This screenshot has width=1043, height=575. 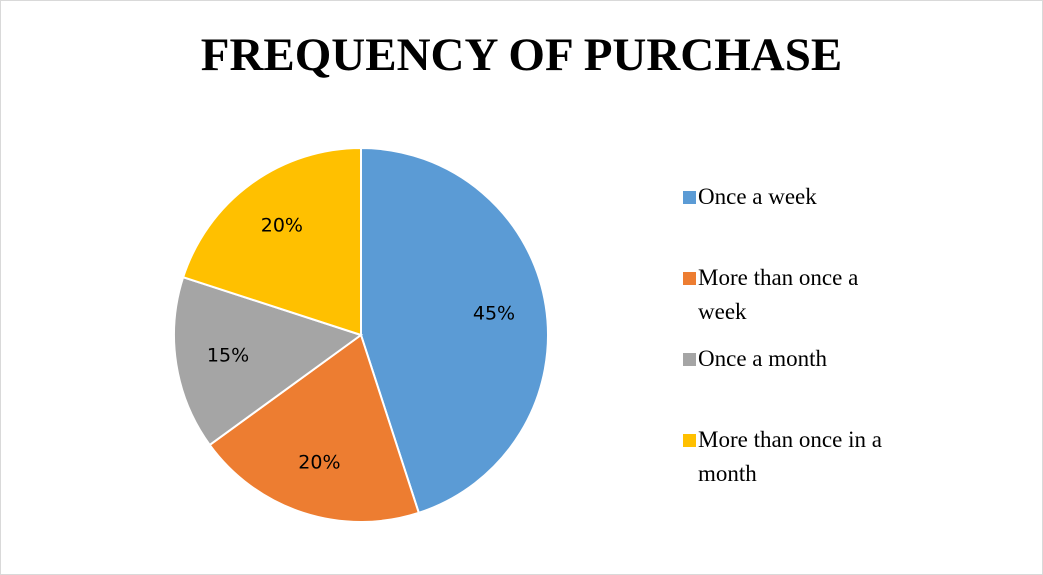 What do you see at coordinates (228, 356) in the screenshot?
I see `data-label: 15%` at bounding box center [228, 356].